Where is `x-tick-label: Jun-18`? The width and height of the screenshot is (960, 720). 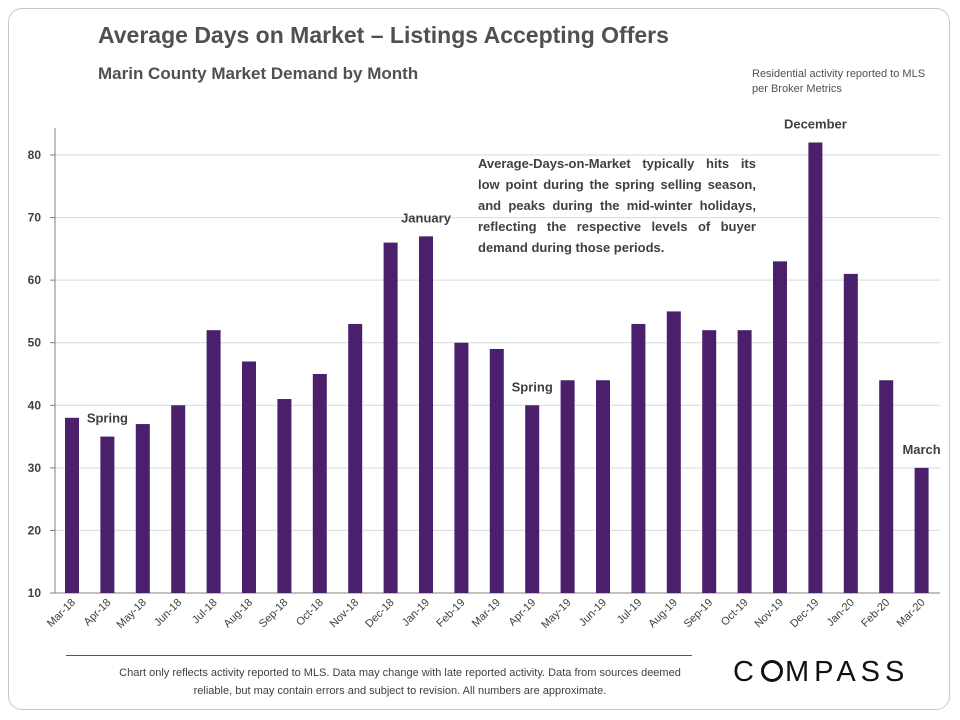
x-tick-label: Jun-18 is located at coordinates (168, 613).